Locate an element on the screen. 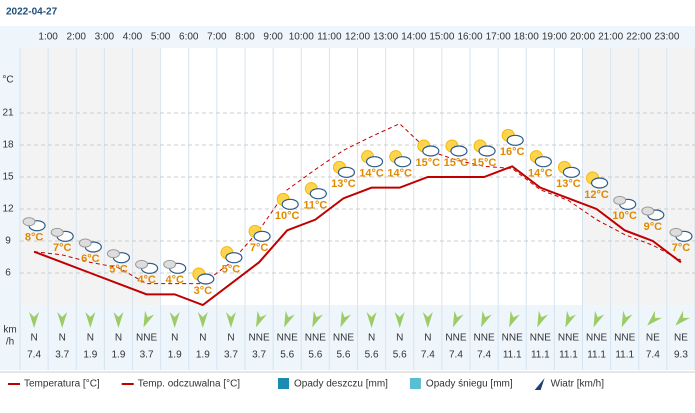  y-tick-label: 15 is located at coordinates (8, 177).